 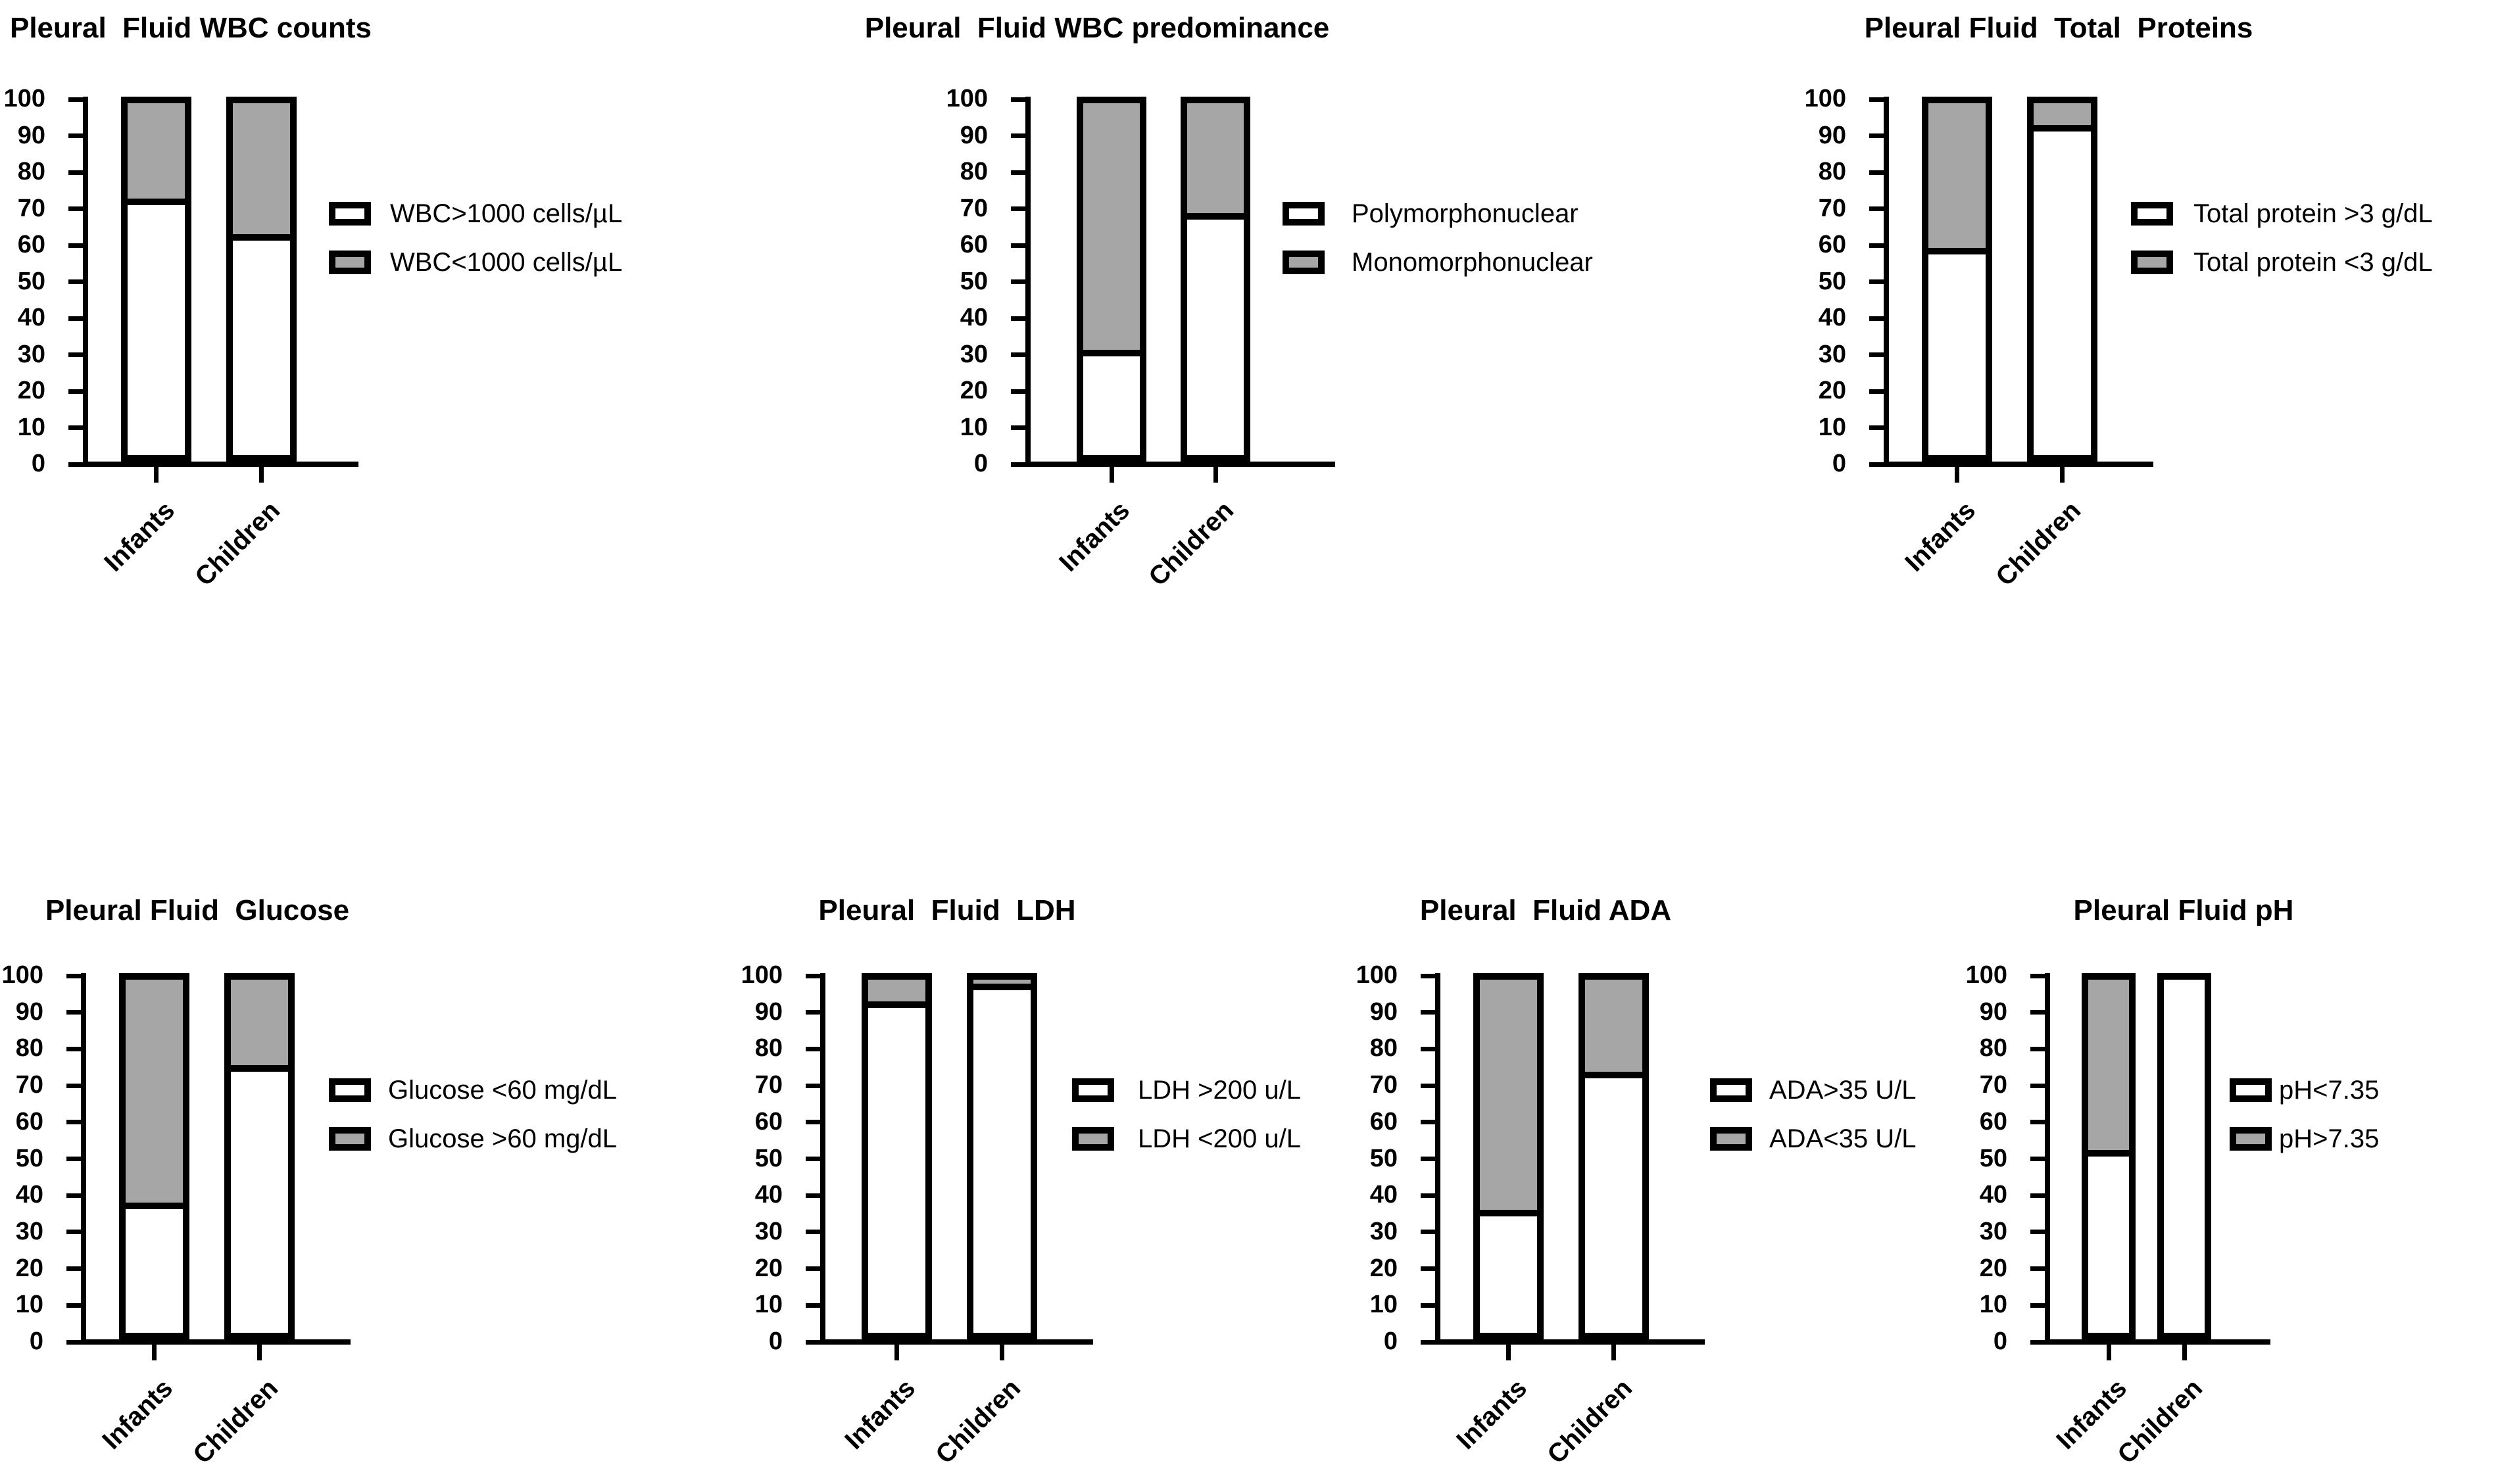 What do you see at coordinates (156, 475) in the screenshot?
I see `x-tick-wbc-counts-infants` at bounding box center [156, 475].